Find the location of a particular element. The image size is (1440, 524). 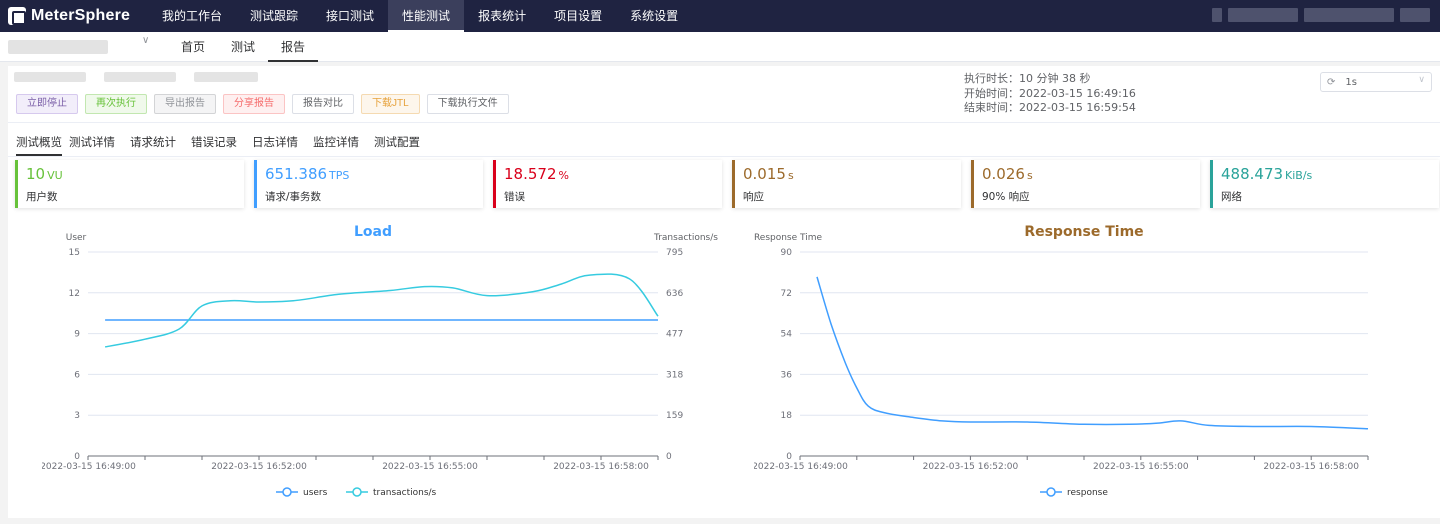

project-selector is located at coordinates (83, 47).